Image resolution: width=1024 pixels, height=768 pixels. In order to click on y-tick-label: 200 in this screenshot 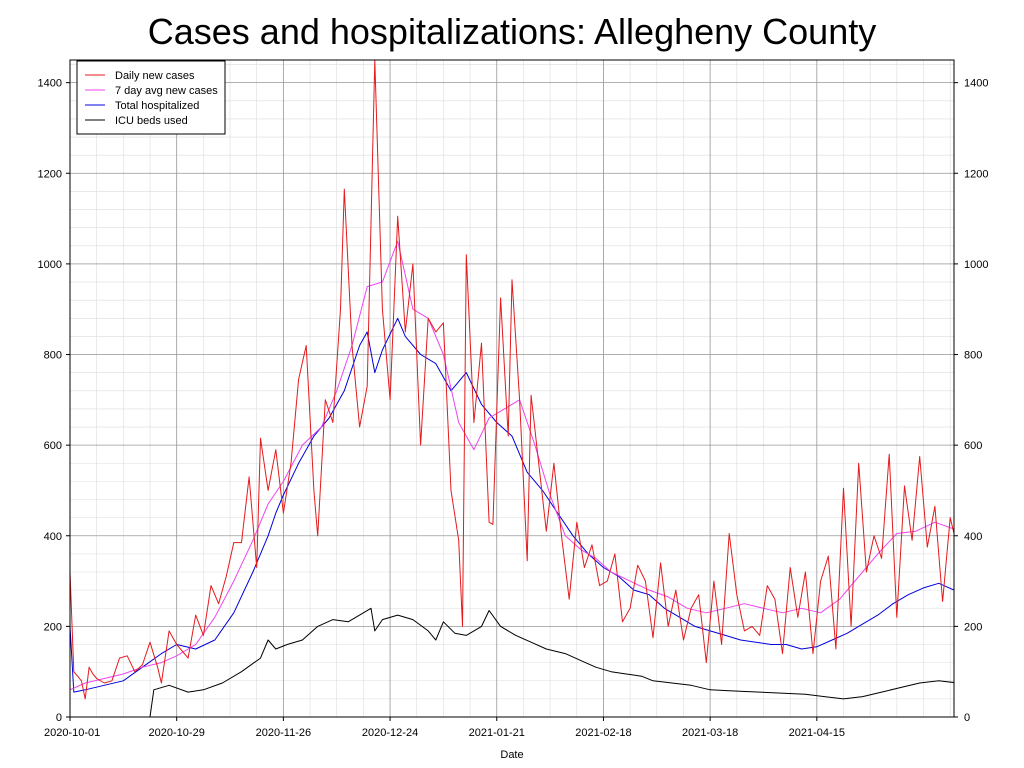, I will do `click(53, 627)`.